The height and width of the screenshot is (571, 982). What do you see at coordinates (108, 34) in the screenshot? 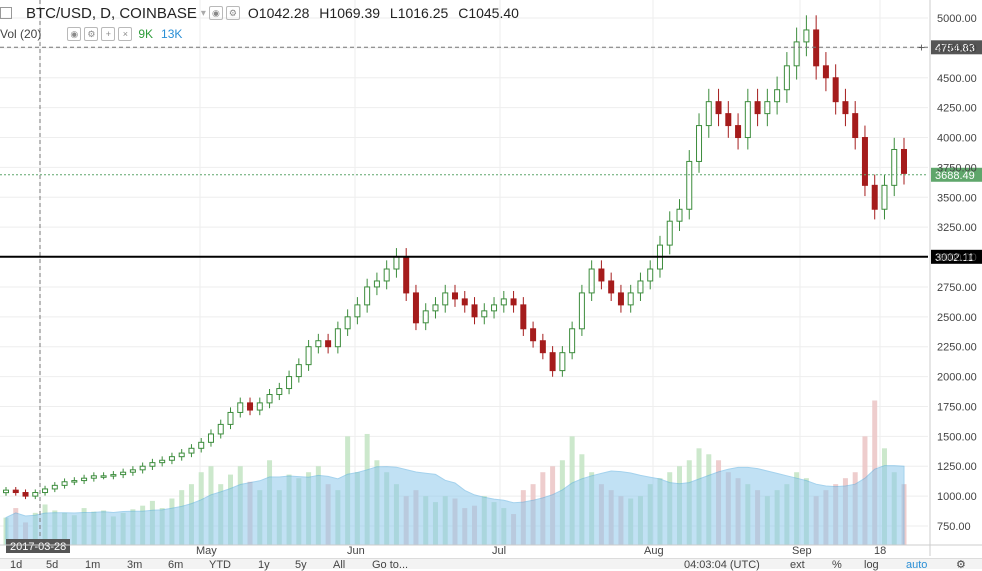
I see `plus-icon: +` at bounding box center [108, 34].